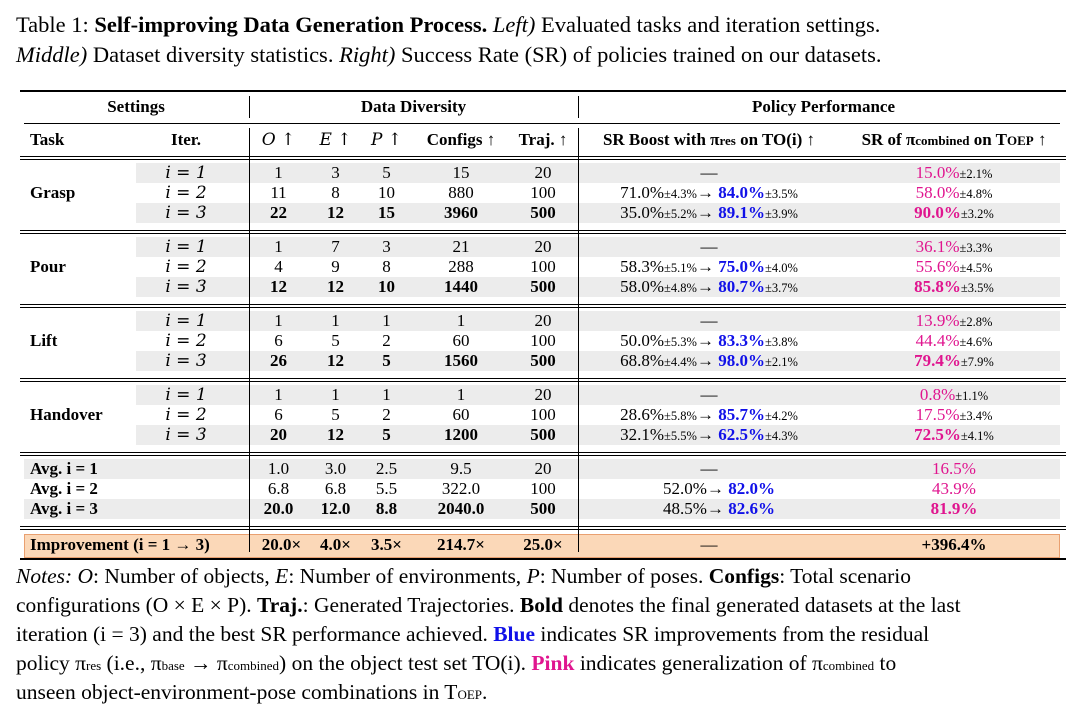  Describe the element at coordinates (680, 362) in the screenshot. I see `sr-boost-from-std: ±4.4%` at that location.